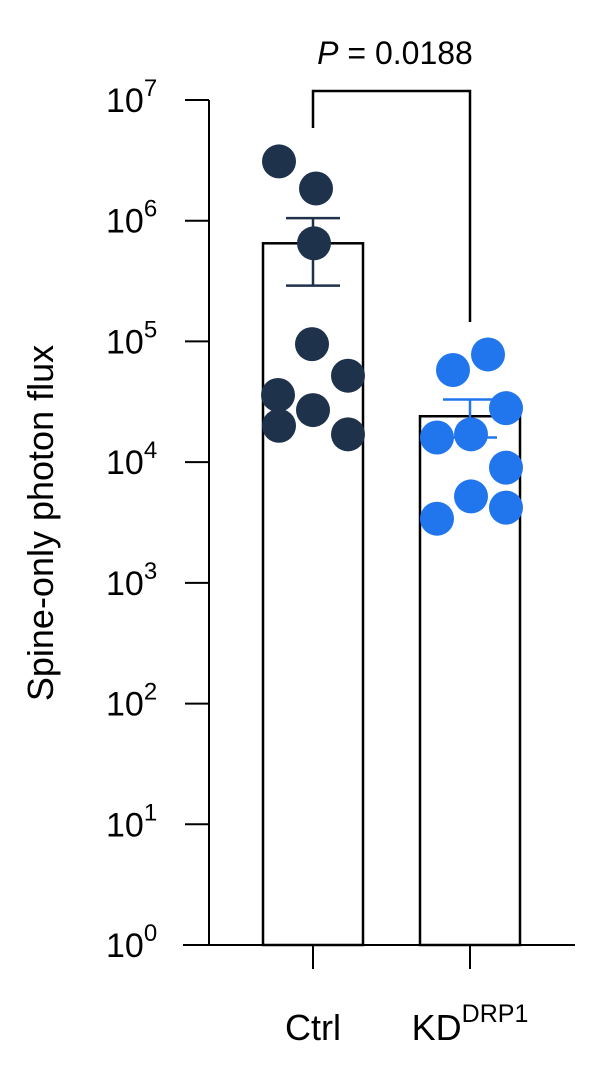  What do you see at coordinates (131, 218) in the screenshot?
I see `y-tick-label: 10⁶` at bounding box center [131, 218].